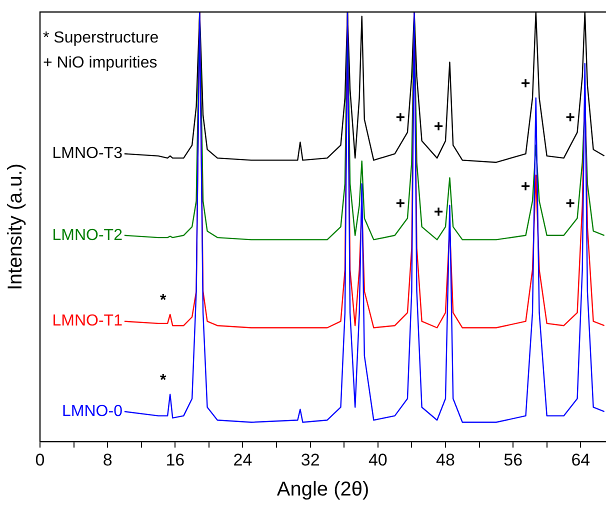 The height and width of the screenshot is (510, 606). Describe the element at coordinates (107, 460) in the screenshot. I see `x-tick-label: 8` at that location.